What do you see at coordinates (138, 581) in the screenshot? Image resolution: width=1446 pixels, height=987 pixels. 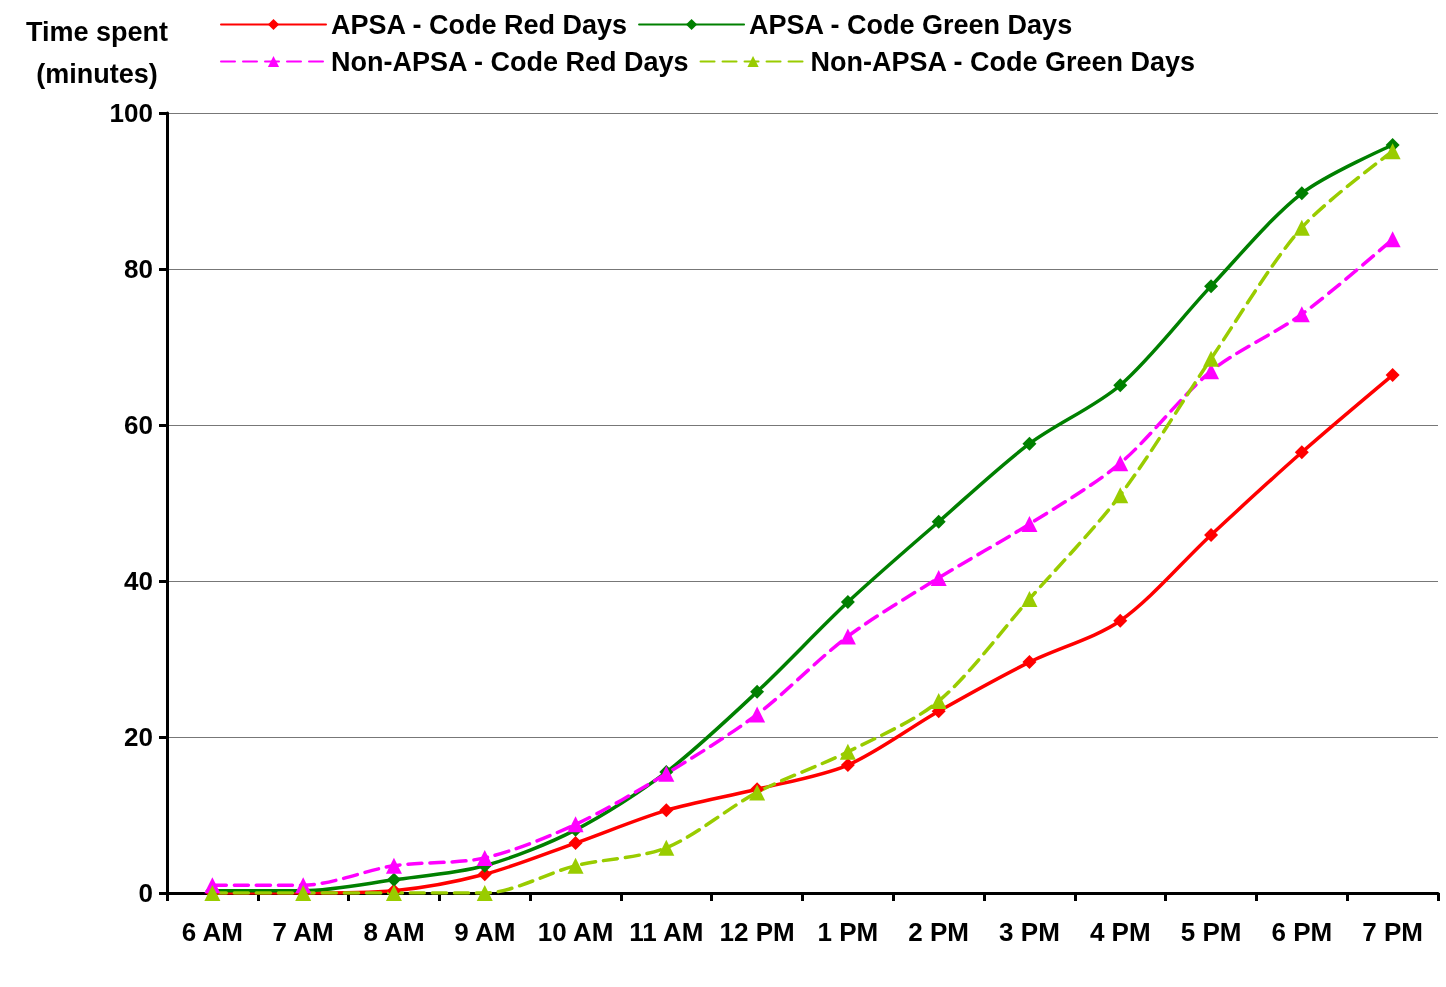 I see `y-tick-label: 40` at bounding box center [138, 581].